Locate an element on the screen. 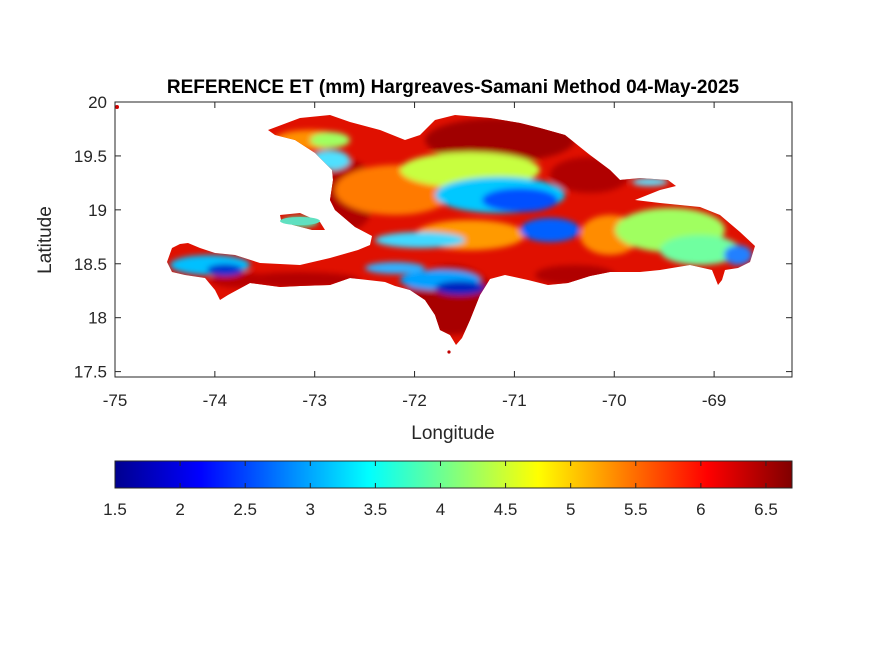  colorbar-tick-label: 3.5 is located at coordinates (376, 509).